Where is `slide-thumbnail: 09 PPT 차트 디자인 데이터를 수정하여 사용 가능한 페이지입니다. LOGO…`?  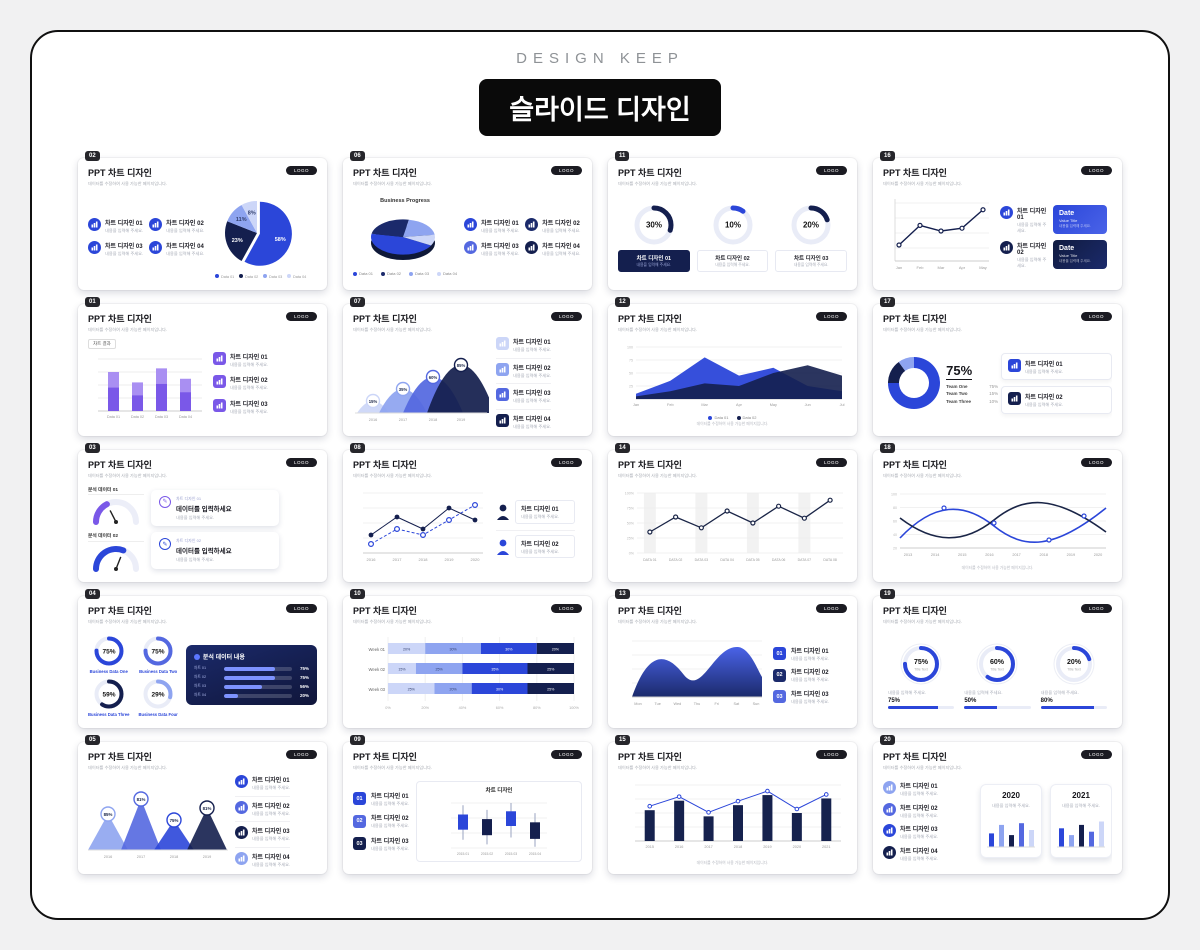
slide-thumbnail: 09 PPT 차트 디자인 데이터를 수정하여 사용 가능한 페이지입니다. LOGO… is located at coordinates (467, 804).